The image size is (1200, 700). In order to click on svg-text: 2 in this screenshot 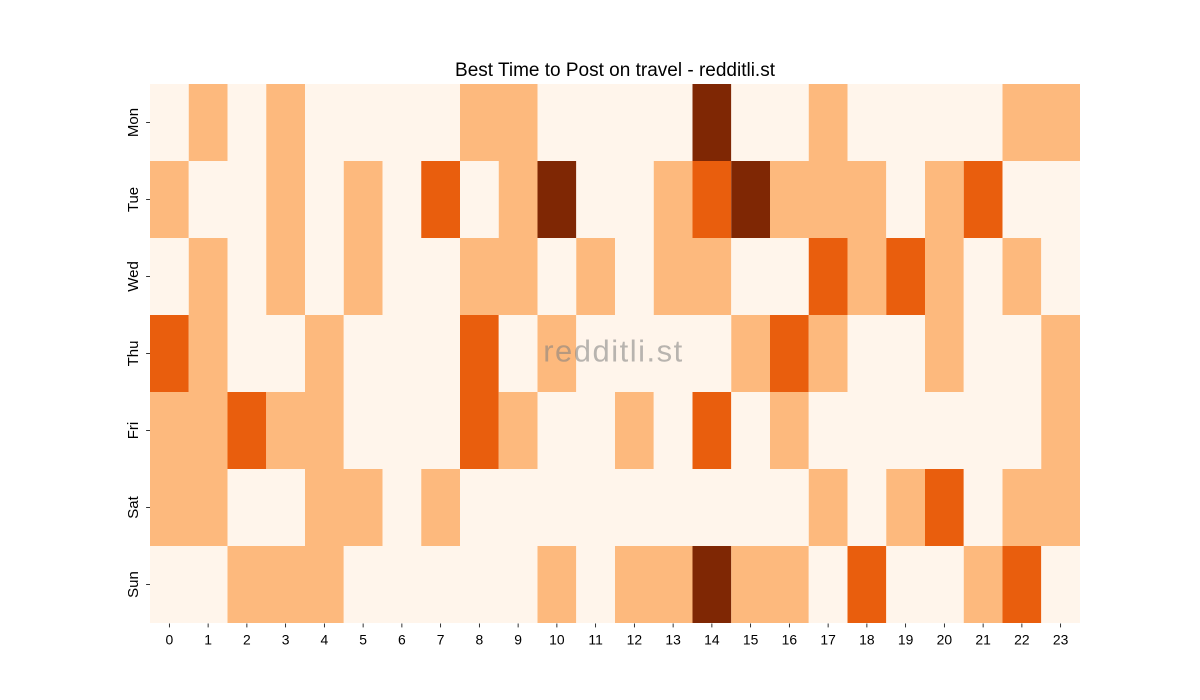, I will do `click(247, 640)`.